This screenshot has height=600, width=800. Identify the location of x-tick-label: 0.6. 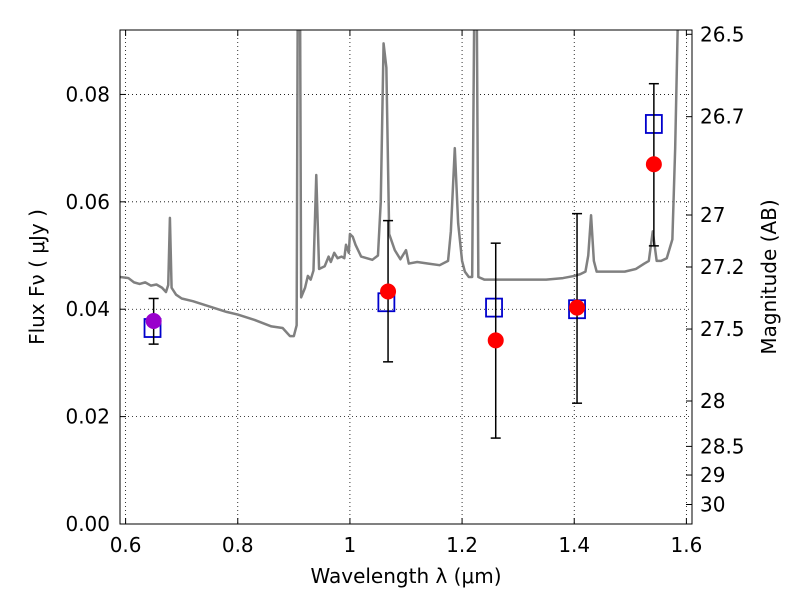
(126, 545).